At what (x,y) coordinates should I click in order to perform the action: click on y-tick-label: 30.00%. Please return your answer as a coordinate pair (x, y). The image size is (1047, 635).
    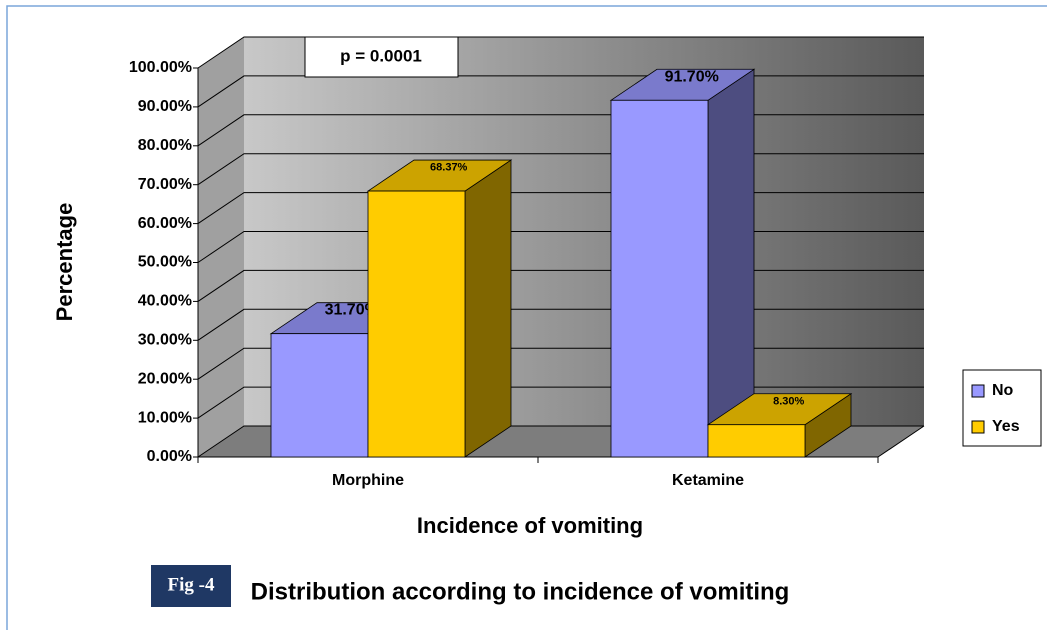
    Looking at the image, I should click on (165, 340).